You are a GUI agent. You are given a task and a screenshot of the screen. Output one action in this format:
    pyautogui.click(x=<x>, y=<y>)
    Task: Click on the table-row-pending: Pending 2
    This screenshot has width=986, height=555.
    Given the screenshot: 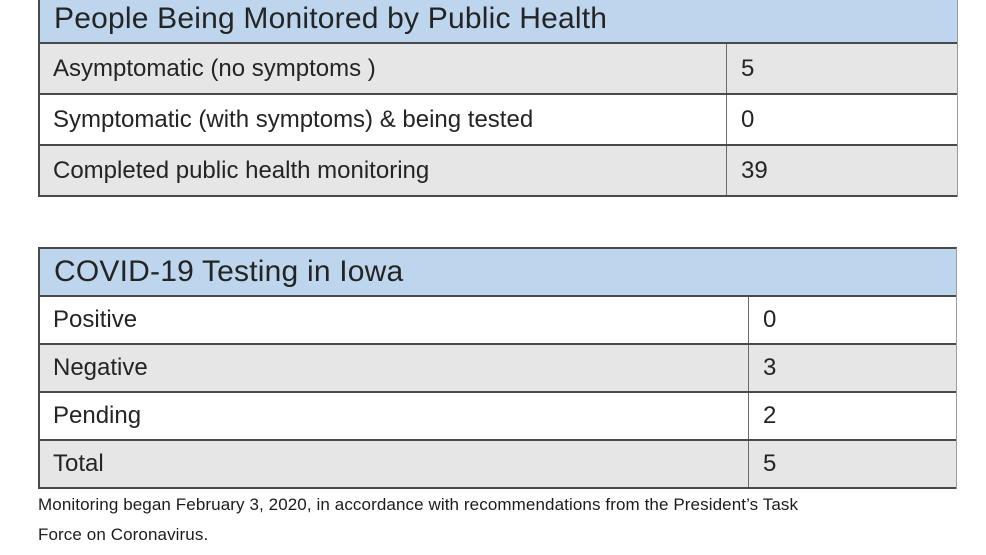 What is the action you would take?
    pyautogui.click(x=498, y=417)
    